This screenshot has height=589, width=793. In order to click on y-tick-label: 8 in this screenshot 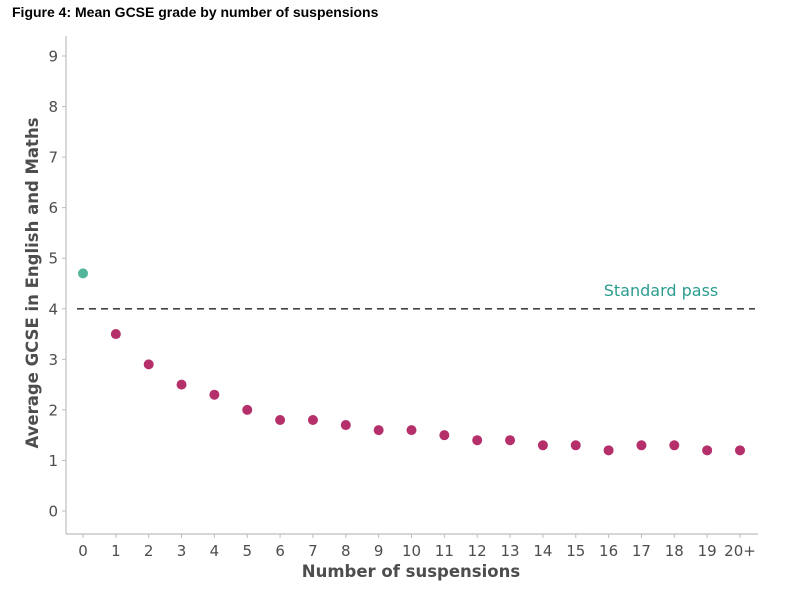, I will do `click(53, 107)`.